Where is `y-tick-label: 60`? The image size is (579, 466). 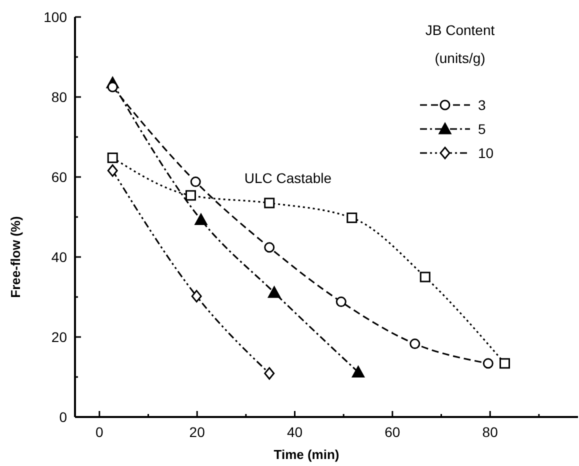 y-tick-label: 60 is located at coordinates (59, 177).